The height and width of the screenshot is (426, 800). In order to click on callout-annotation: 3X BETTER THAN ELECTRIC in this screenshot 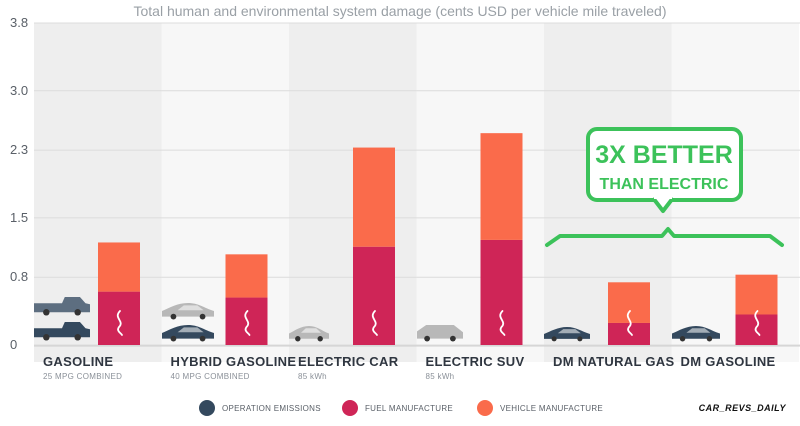, I will do `click(664, 187)`.